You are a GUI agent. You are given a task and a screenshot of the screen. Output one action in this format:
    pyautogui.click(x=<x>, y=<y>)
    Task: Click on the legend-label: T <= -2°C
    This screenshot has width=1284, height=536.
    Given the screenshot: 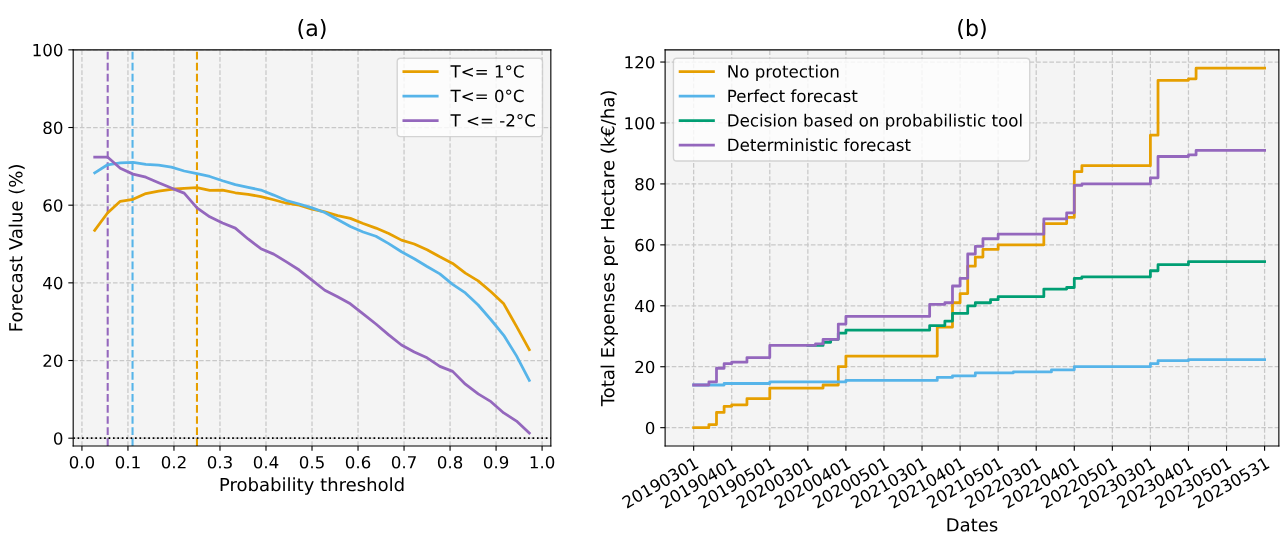 What is the action you would take?
    pyautogui.click(x=492, y=120)
    